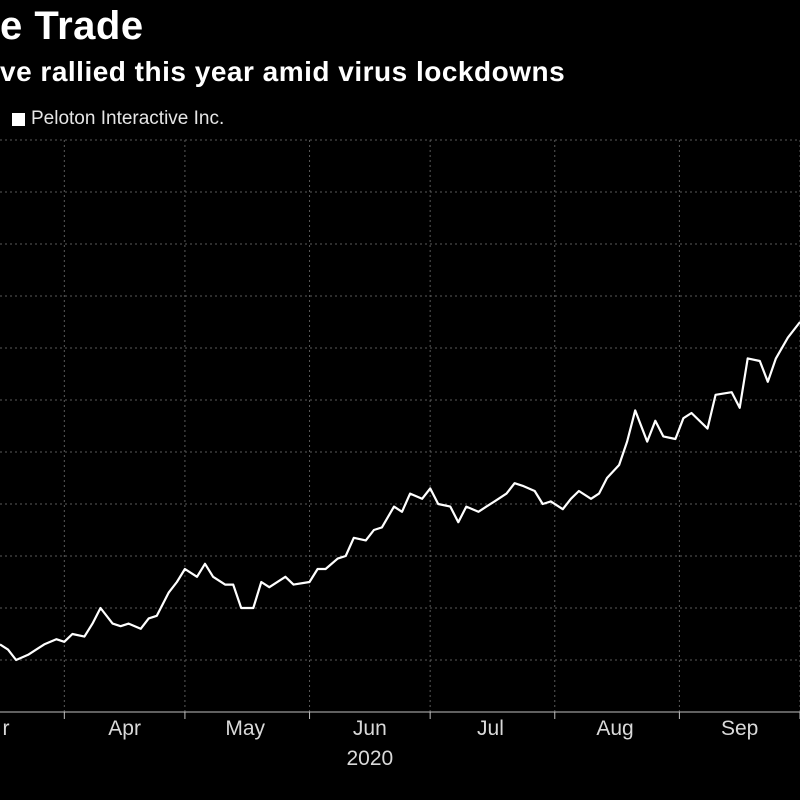 The image size is (800, 800). Describe the element at coordinates (128, 118) in the screenshot. I see `legend-label: Peloton Interactive Inc.` at that location.